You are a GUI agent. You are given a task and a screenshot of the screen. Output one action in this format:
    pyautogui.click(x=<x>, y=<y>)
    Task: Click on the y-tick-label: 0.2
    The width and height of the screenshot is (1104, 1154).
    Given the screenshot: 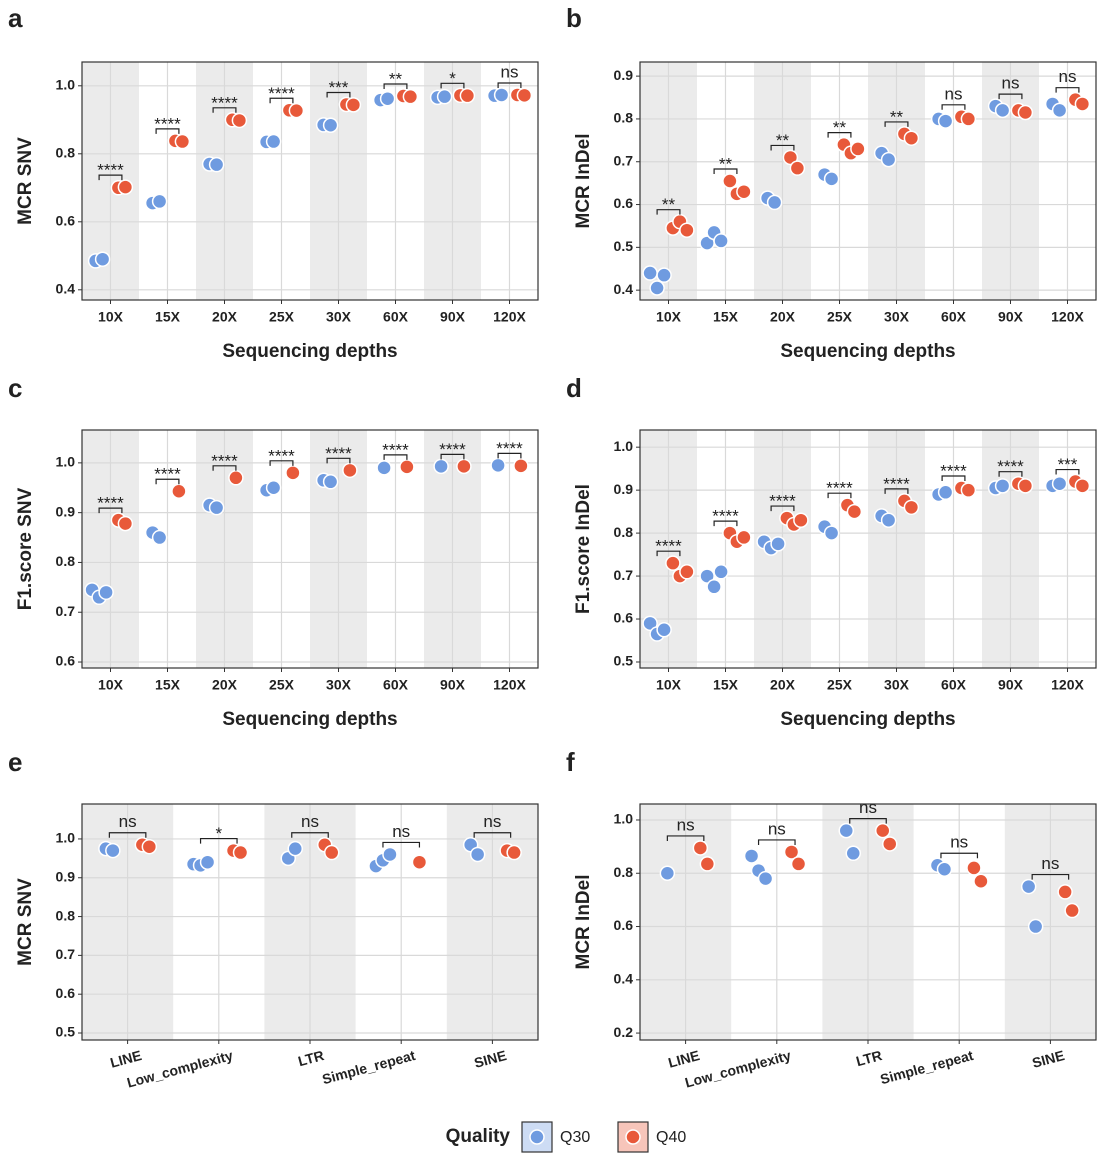 What is the action you would take?
    pyautogui.click(x=624, y=1032)
    